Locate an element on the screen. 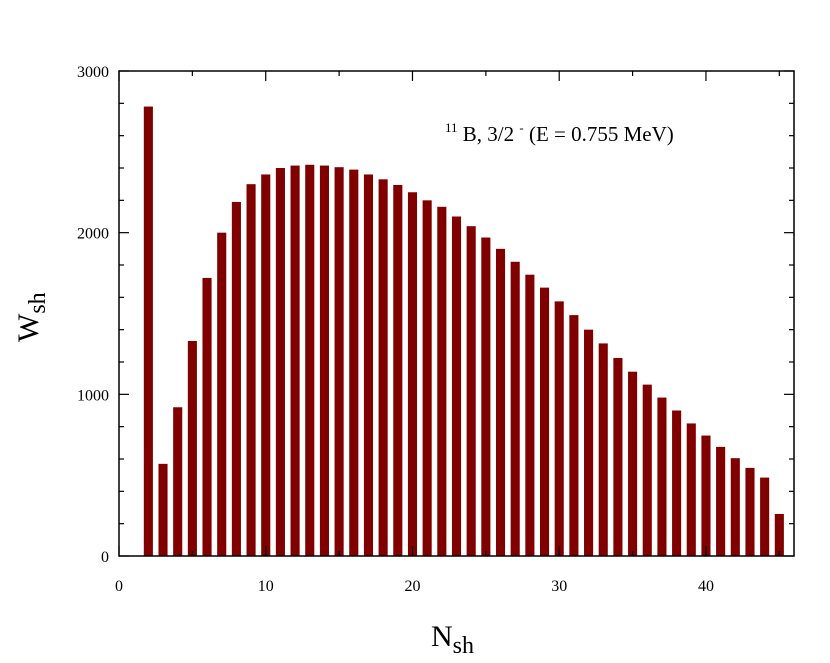 The height and width of the screenshot is (663, 830). bar-n44 is located at coordinates (765, 516).